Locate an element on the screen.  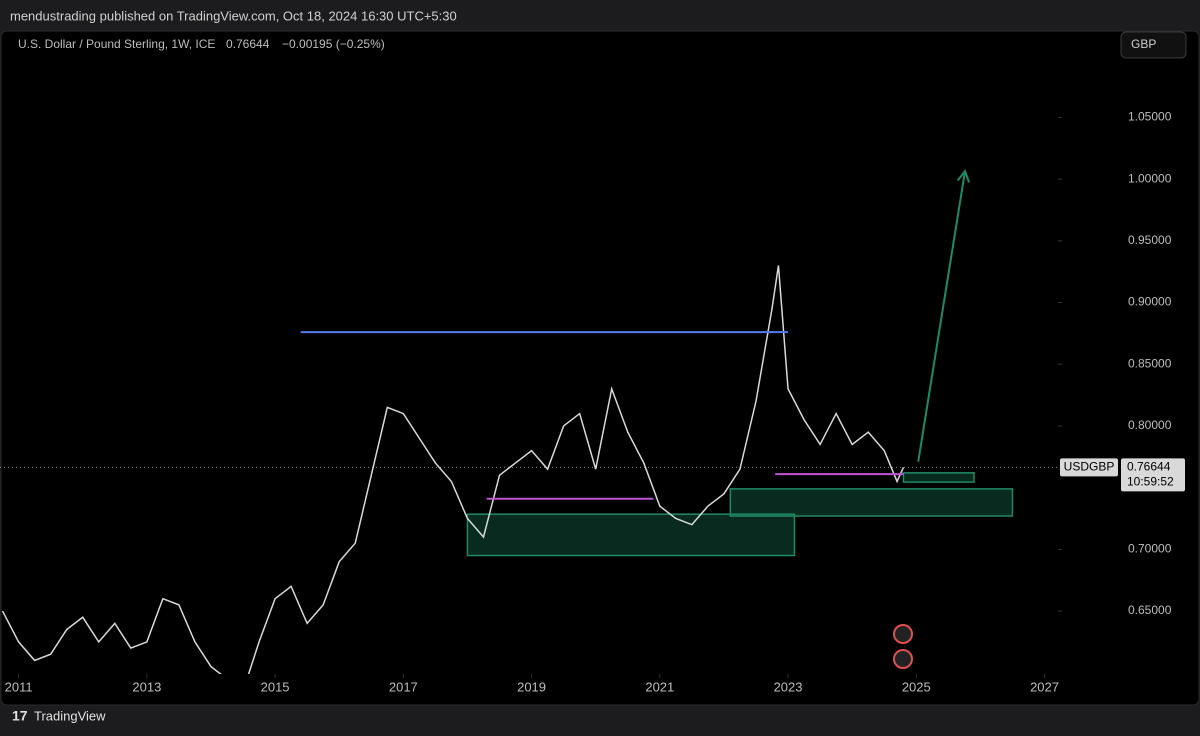
x-tick-label: 2019 is located at coordinates (531, 686).